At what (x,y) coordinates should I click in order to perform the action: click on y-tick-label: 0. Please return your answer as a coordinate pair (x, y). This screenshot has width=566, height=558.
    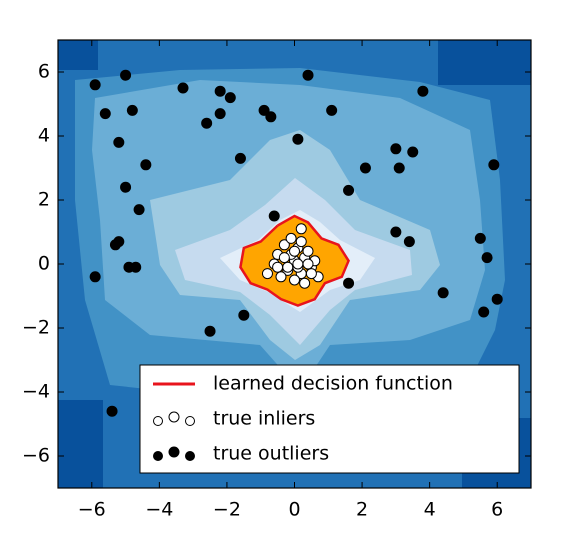
    Looking at the image, I should click on (44, 264).